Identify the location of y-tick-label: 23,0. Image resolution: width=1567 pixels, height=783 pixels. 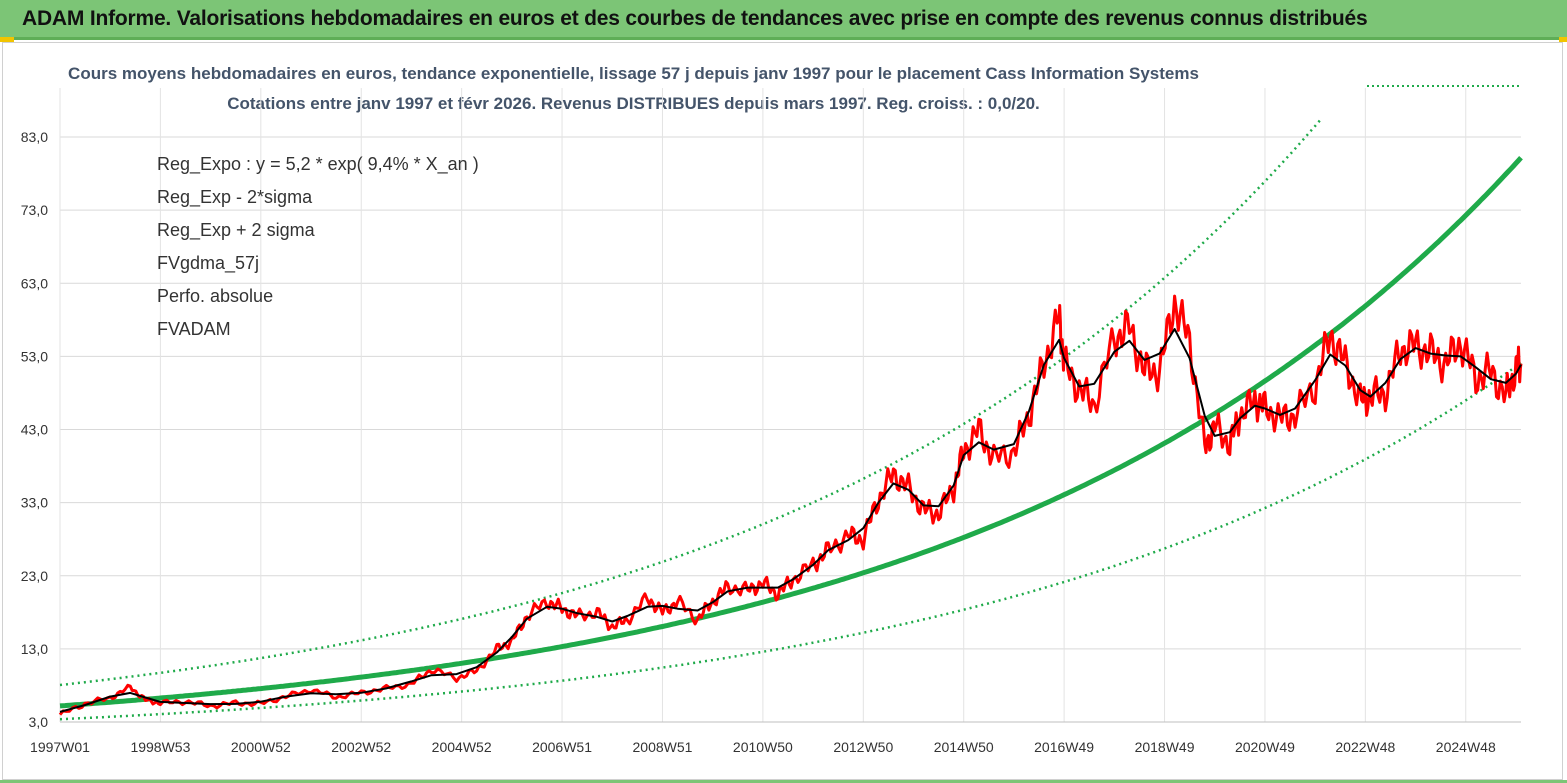
(34, 576).